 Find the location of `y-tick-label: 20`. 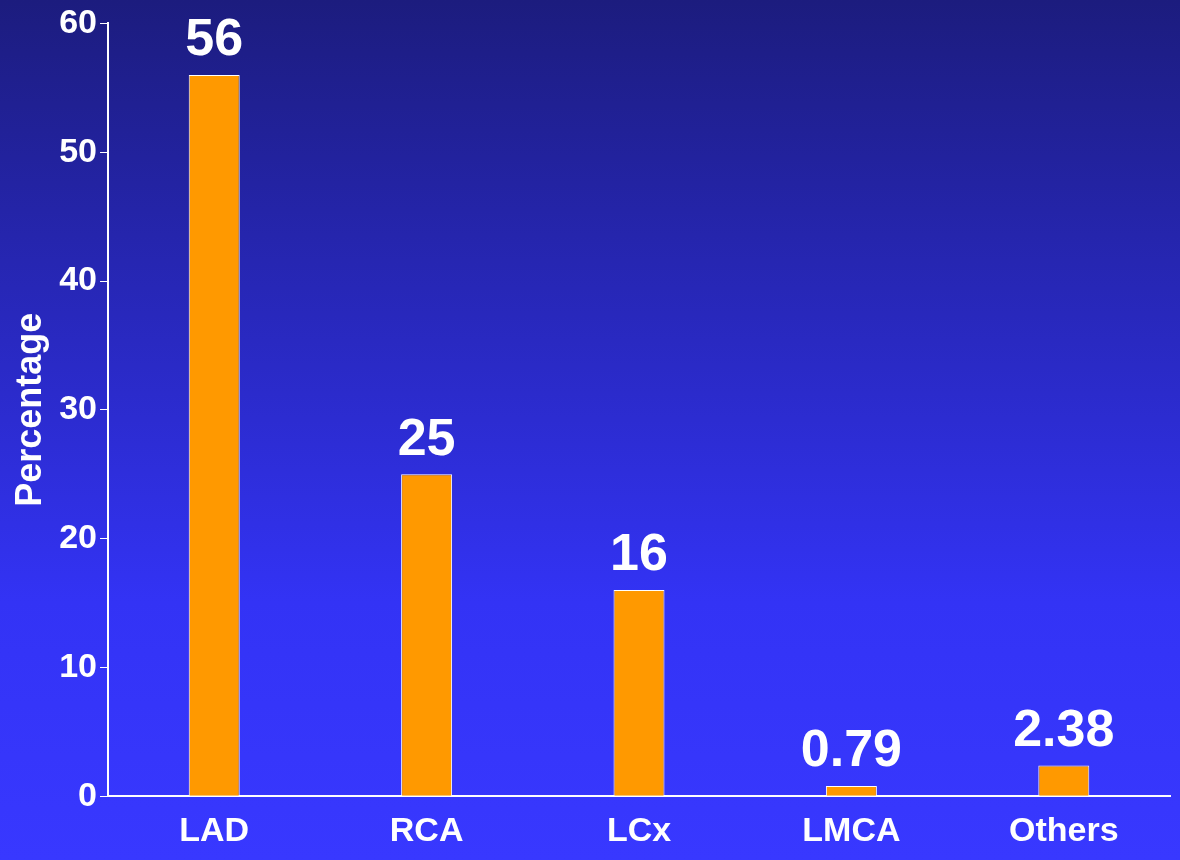

y-tick-label: 20 is located at coordinates (78, 535).